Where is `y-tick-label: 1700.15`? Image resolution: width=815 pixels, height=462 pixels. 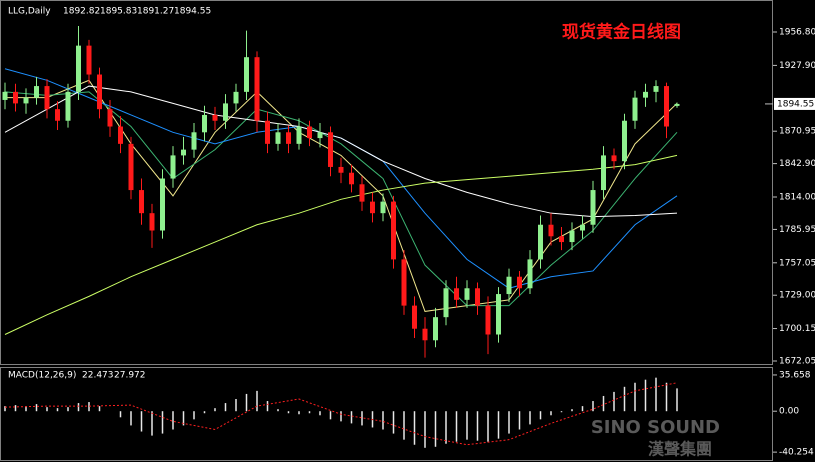 y-tick-label: 1700.15 is located at coordinates (797, 329).